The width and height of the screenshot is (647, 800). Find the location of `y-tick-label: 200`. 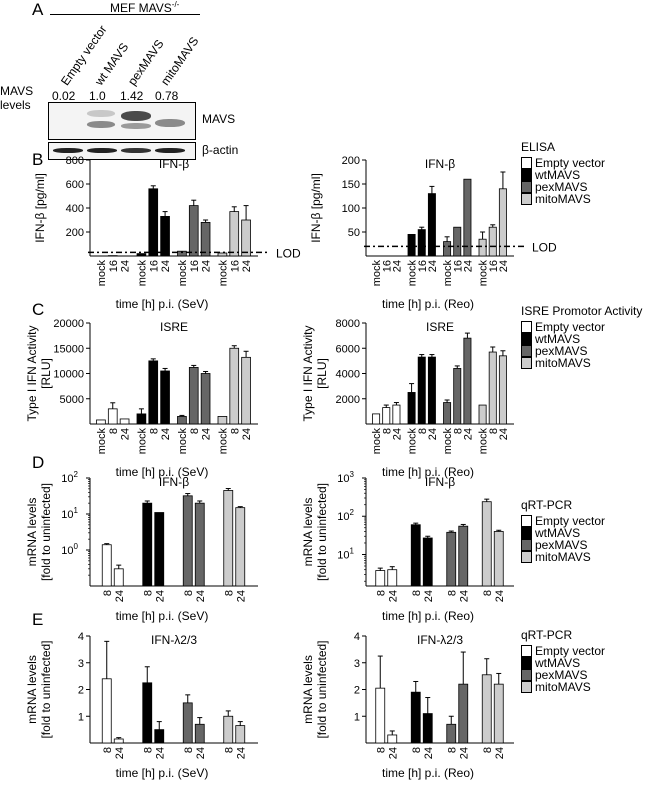

y-tick-label: 200 is located at coordinates (351, 161).